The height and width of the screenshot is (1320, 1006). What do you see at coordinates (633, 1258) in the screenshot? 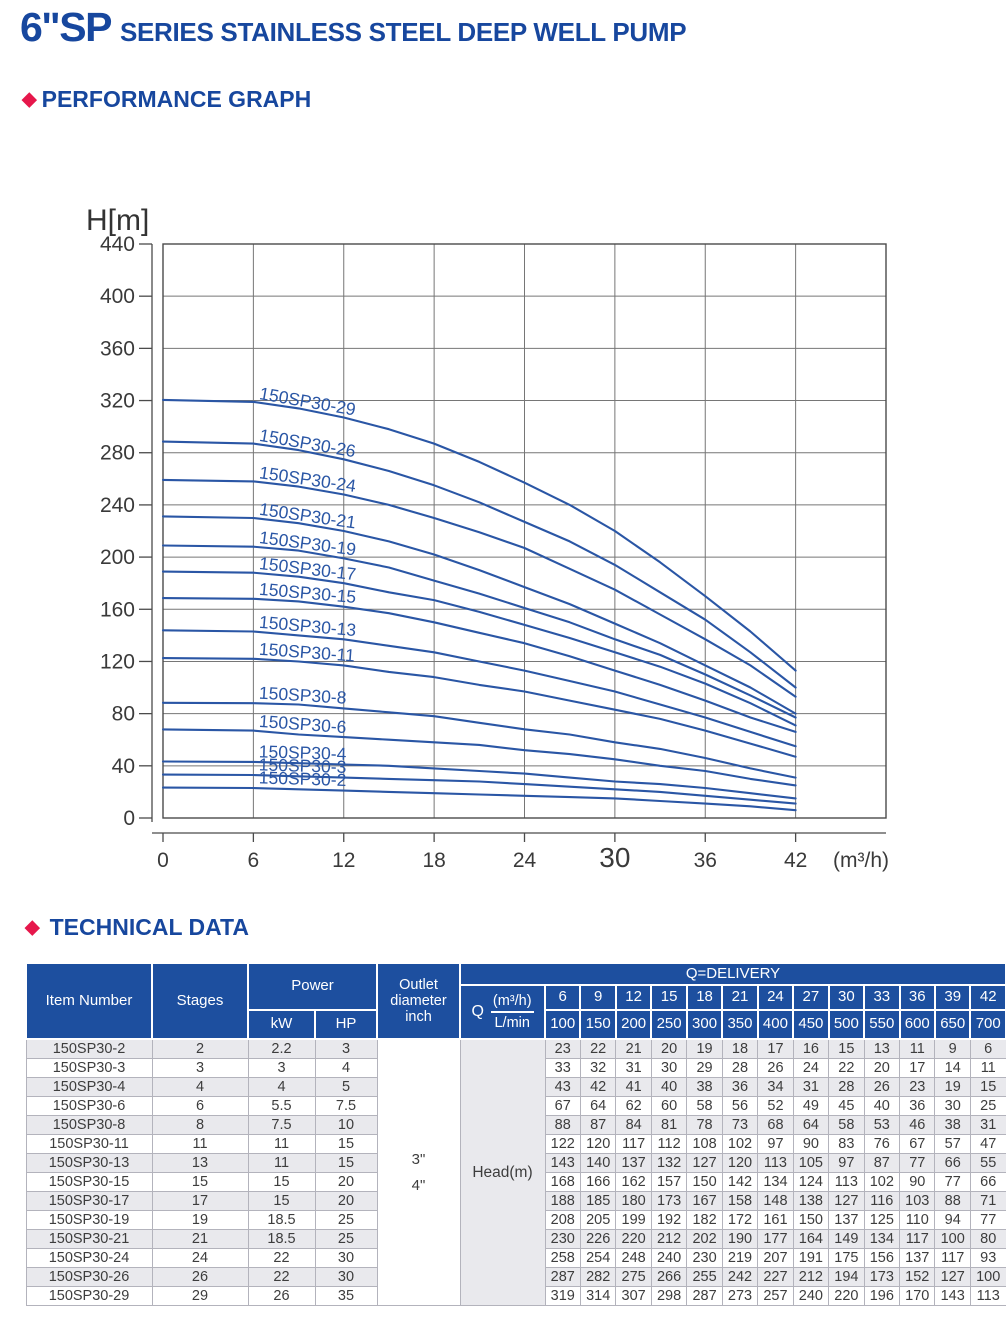
I see `head-value-cell: 248` at bounding box center [633, 1258].